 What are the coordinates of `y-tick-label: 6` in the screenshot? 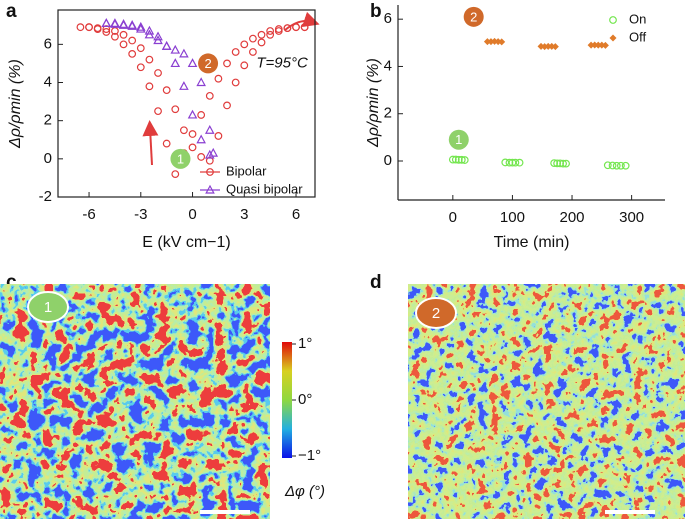 It's located at (388, 18).